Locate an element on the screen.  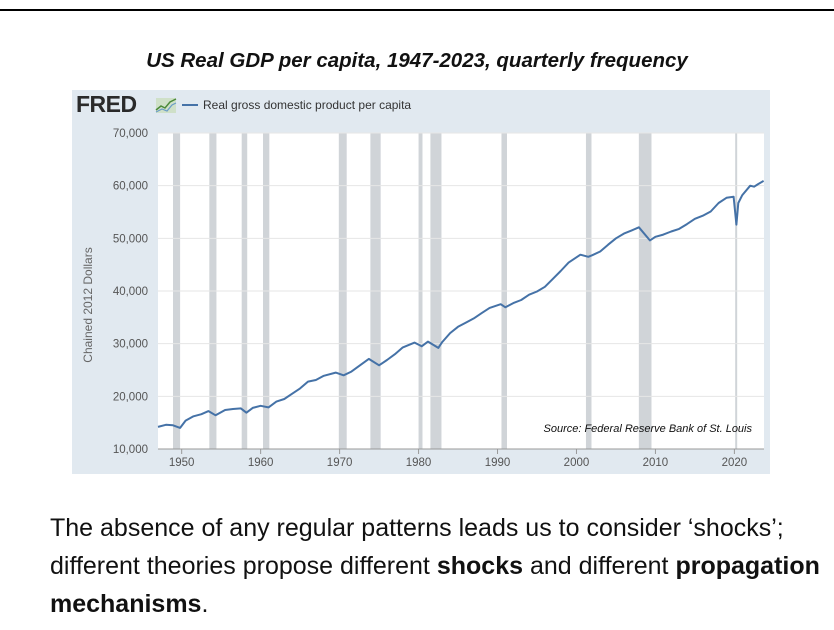
y-tick-label-3: 40,000 is located at coordinates (130, 292).